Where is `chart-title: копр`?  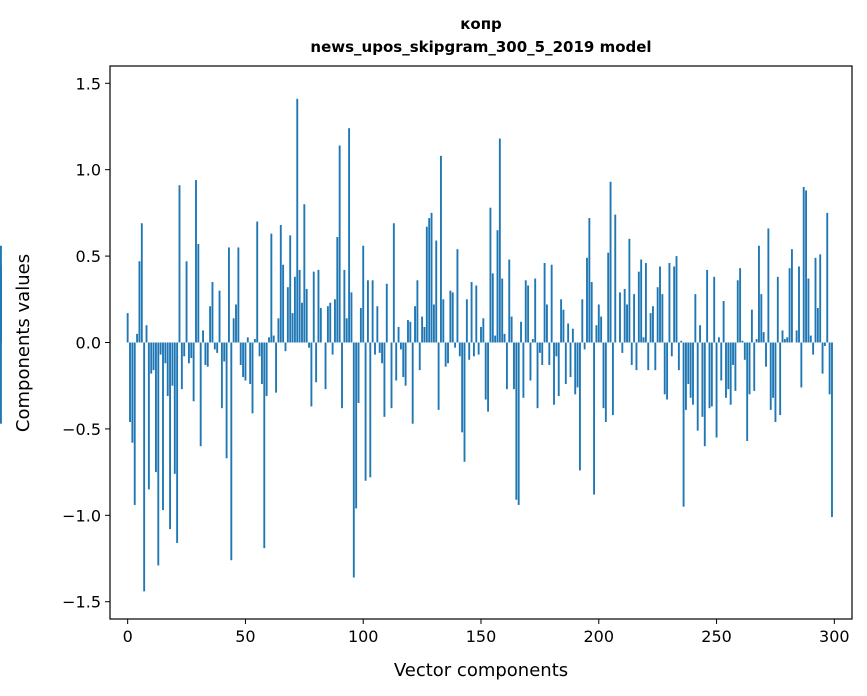 chart-title: копр is located at coordinates (481, 24).